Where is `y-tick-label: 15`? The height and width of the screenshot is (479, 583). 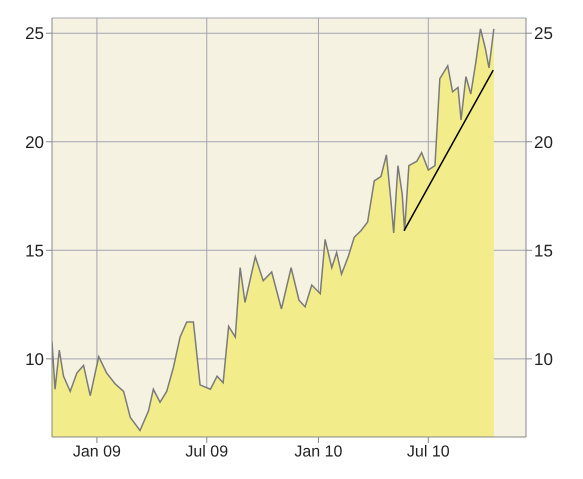 y-tick-label: 15 is located at coordinates (34, 250).